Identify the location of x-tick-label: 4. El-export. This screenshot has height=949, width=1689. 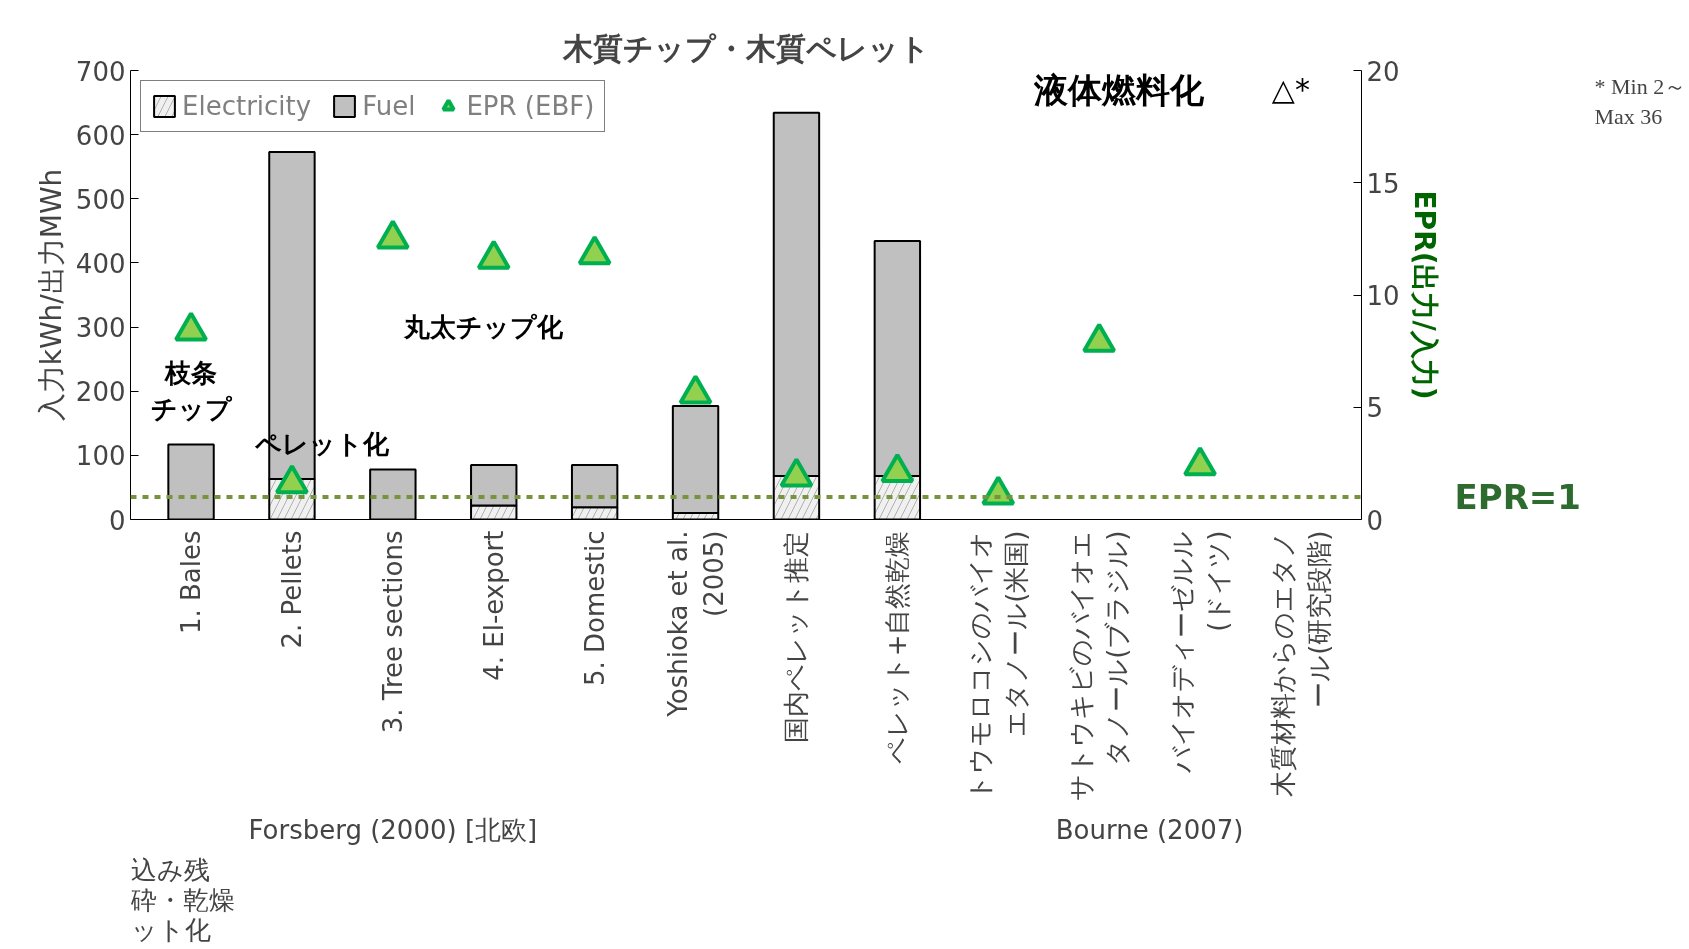
(493, 605).